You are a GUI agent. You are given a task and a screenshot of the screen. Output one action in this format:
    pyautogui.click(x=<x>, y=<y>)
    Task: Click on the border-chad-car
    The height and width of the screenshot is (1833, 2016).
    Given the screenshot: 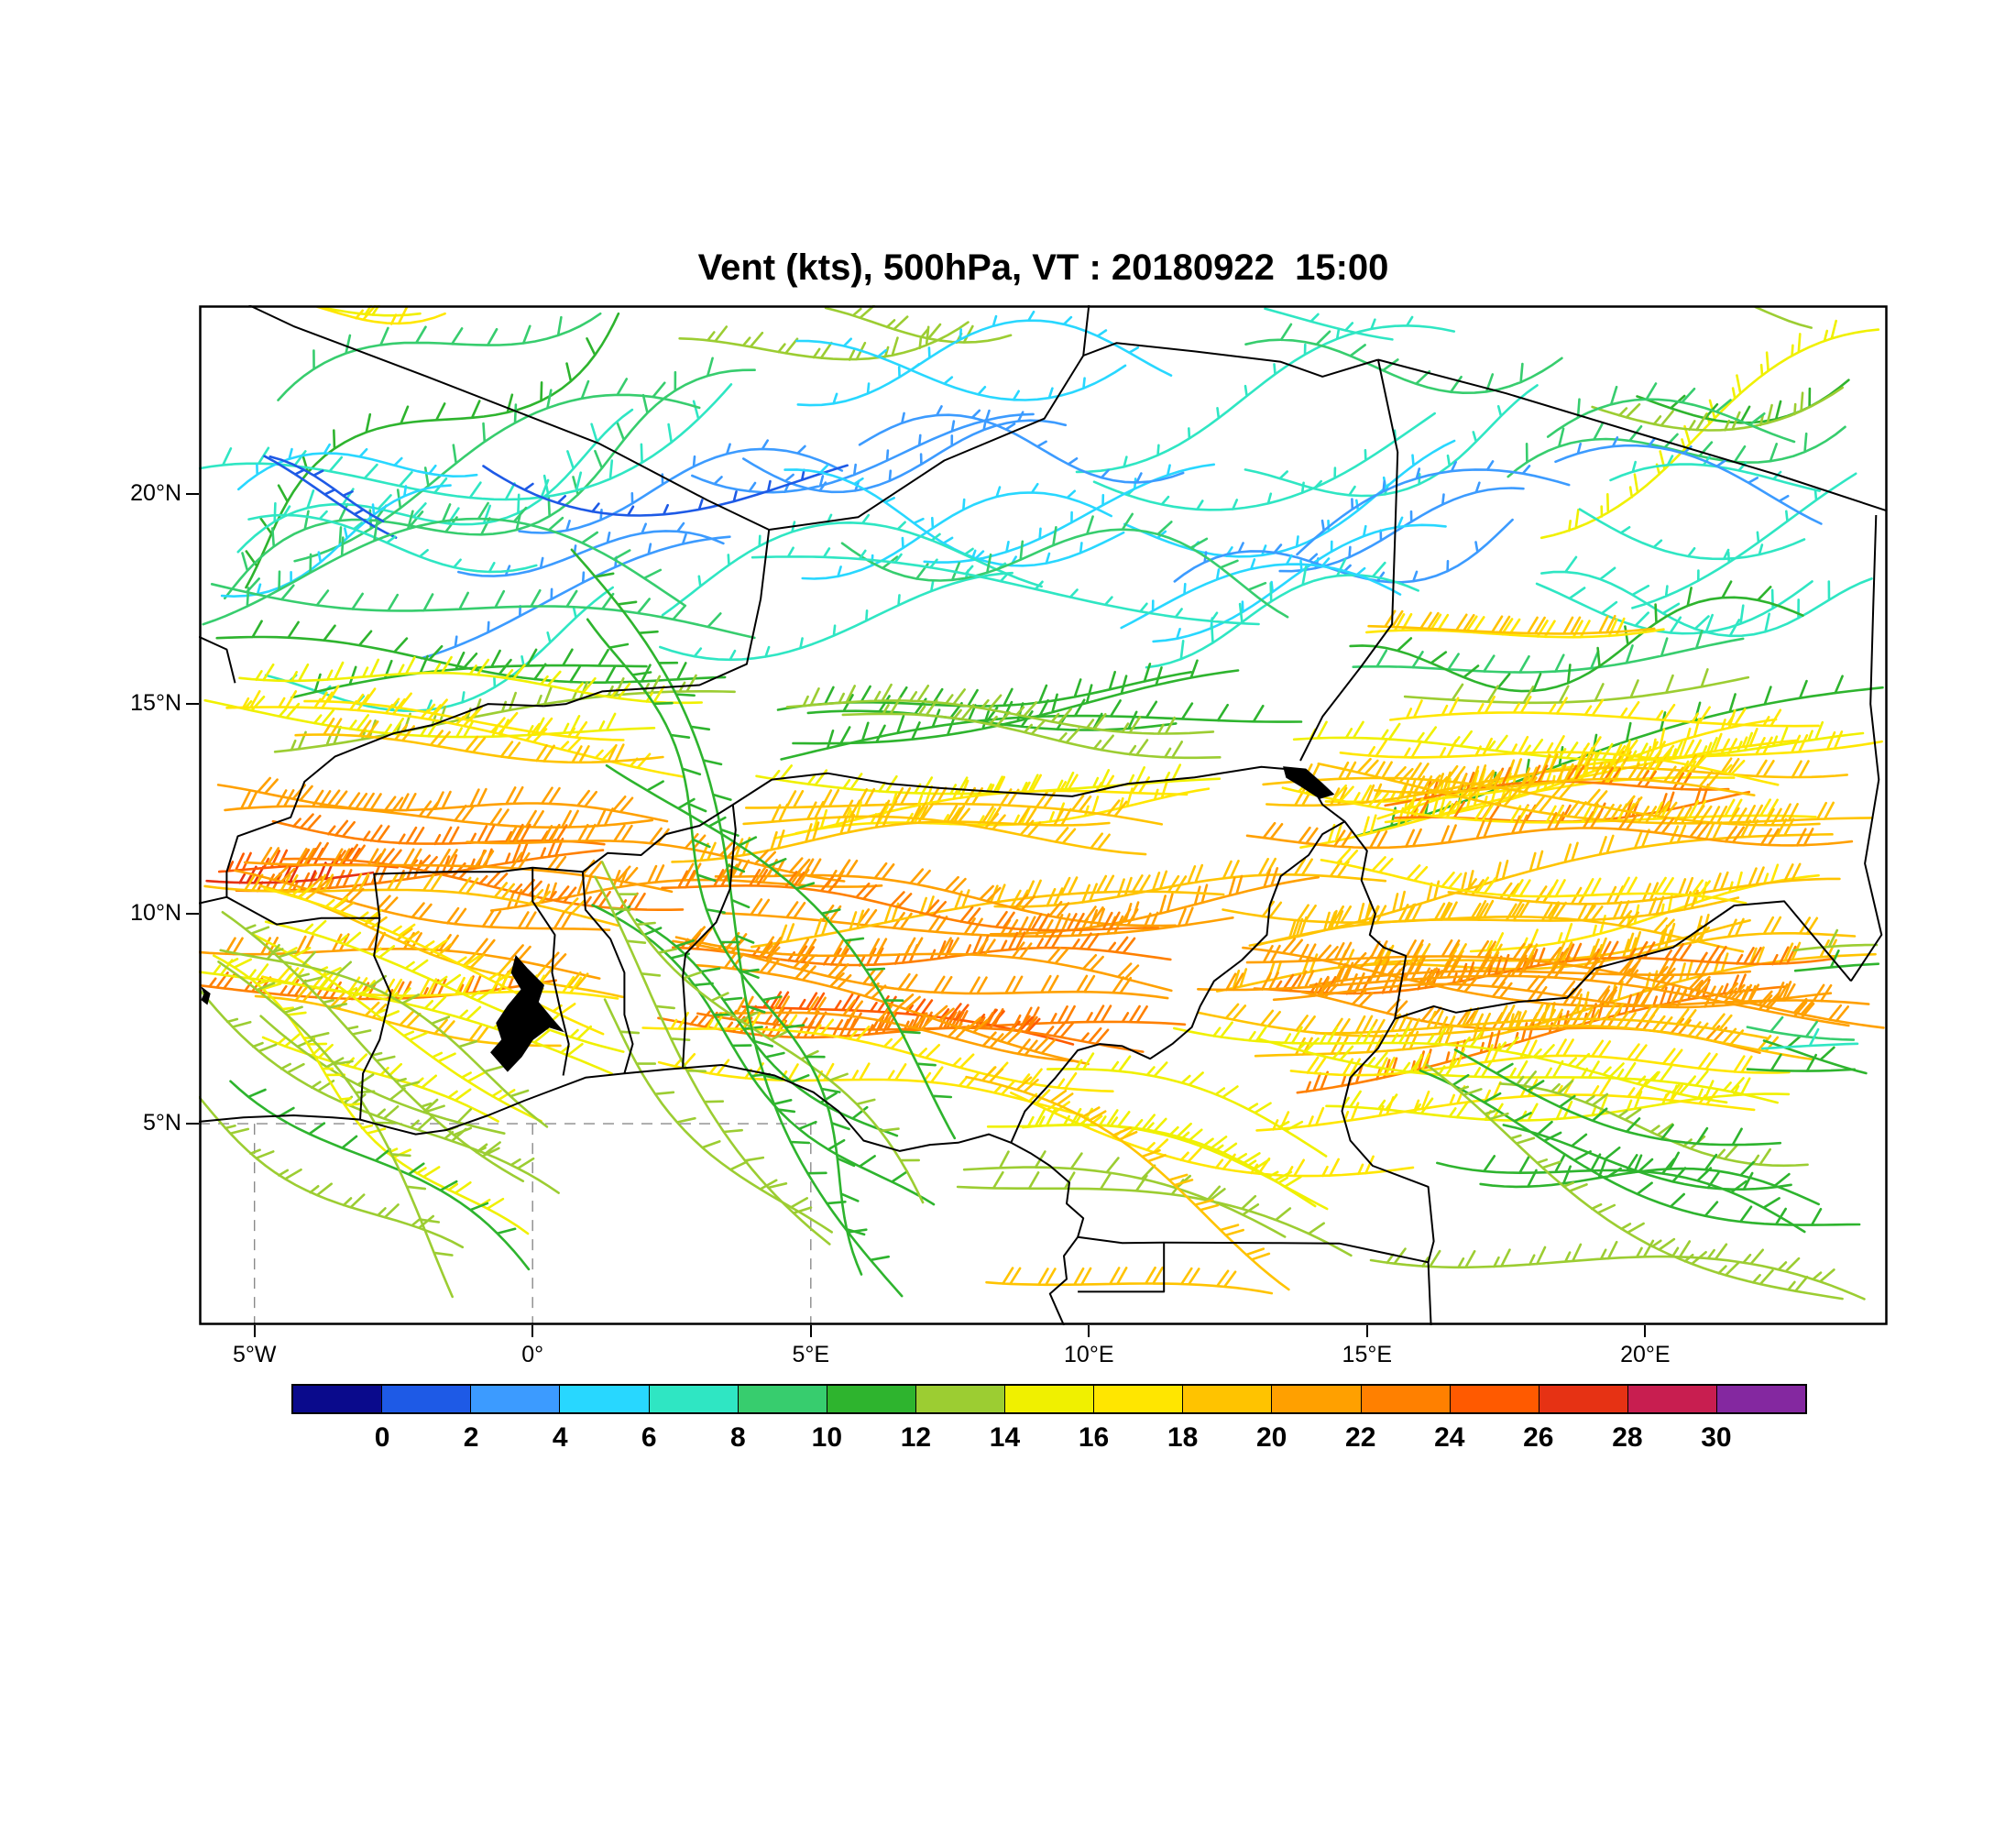 What is the action you would take?
    pyautogui.click(x=1623, y=960)
    